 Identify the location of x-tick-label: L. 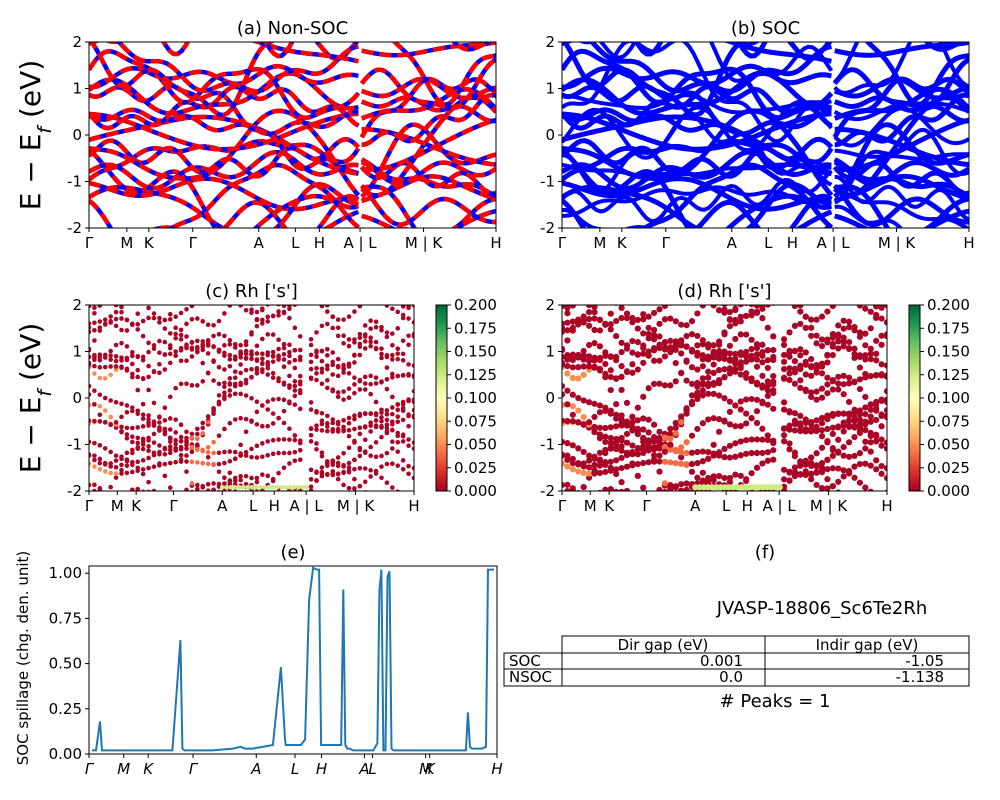
(372, 769).